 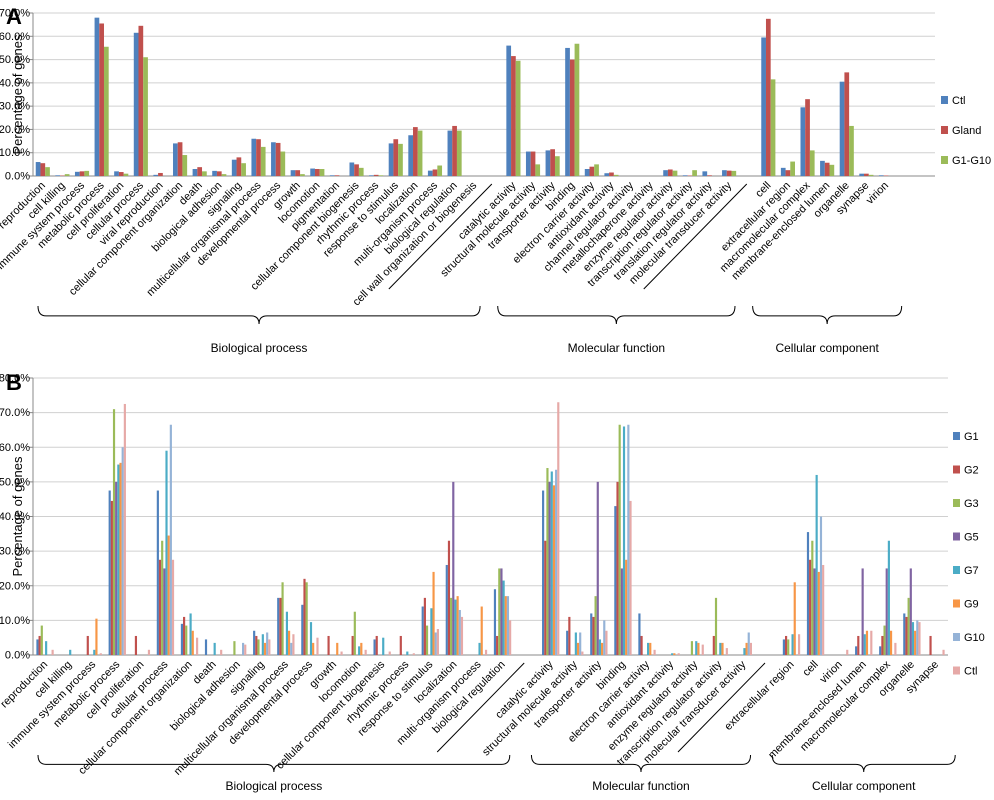 What do you see at coordinates (971, 471) in the screenshot?
I see `legend-label: G2` at bounding box center [971, 471].